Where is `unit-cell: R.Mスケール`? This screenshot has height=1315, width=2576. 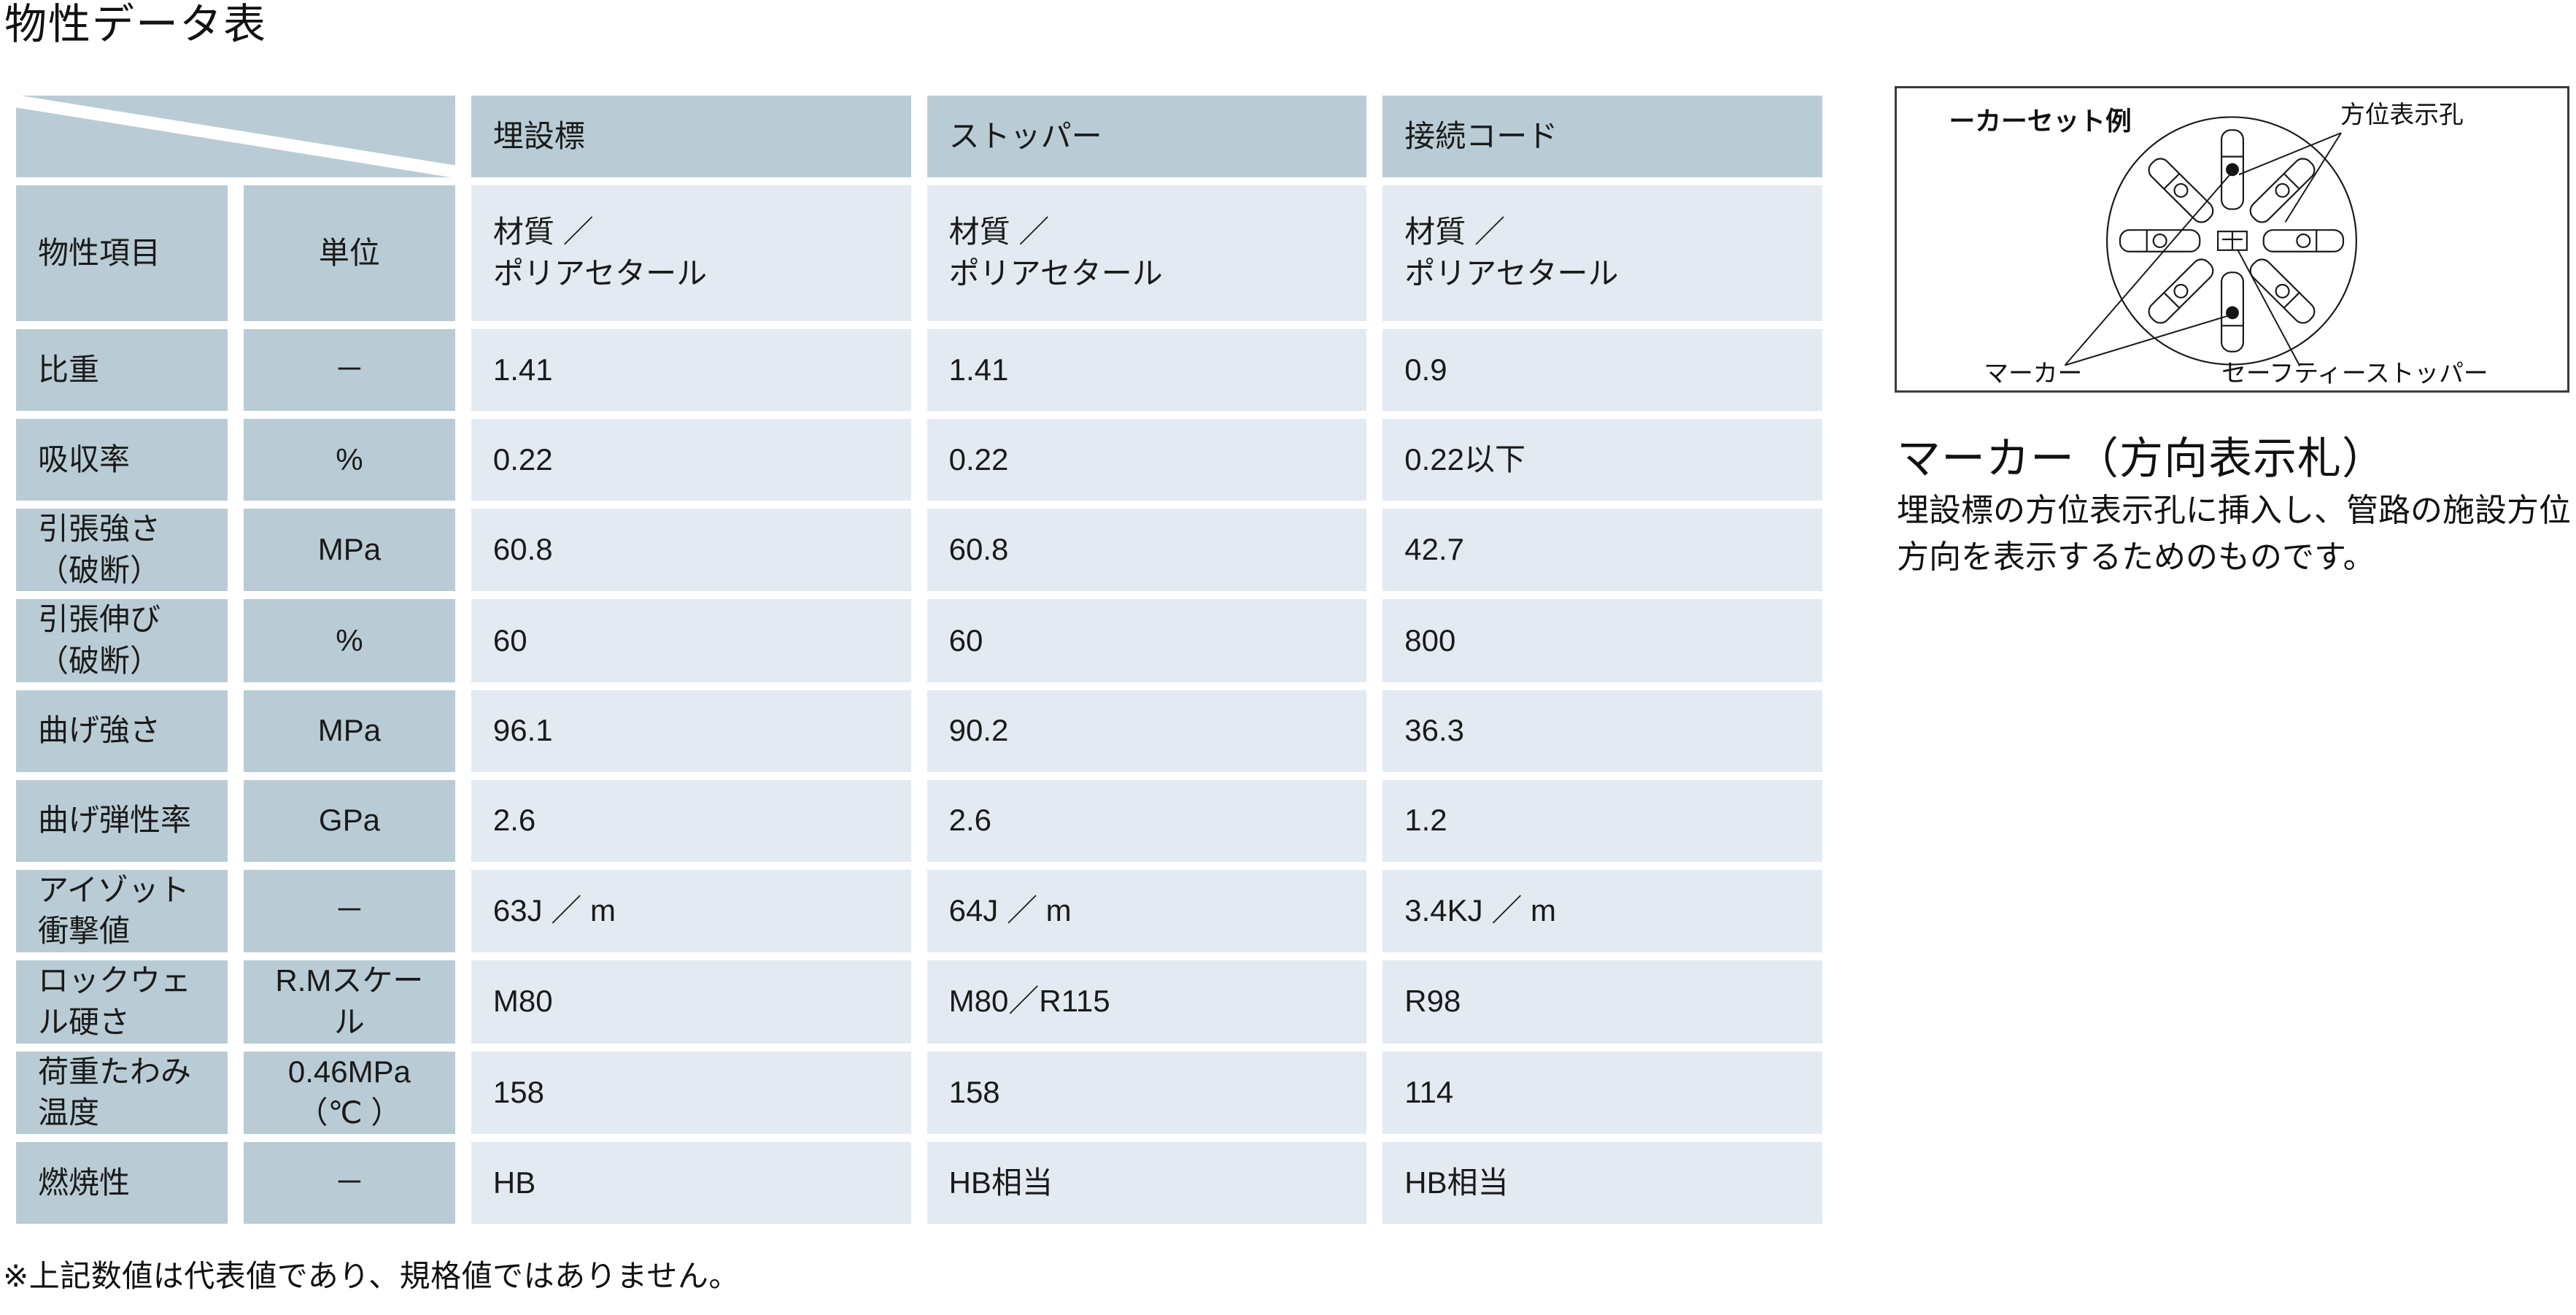 unit-cell: R.Mスケール is located at coordinates (349, 1002).